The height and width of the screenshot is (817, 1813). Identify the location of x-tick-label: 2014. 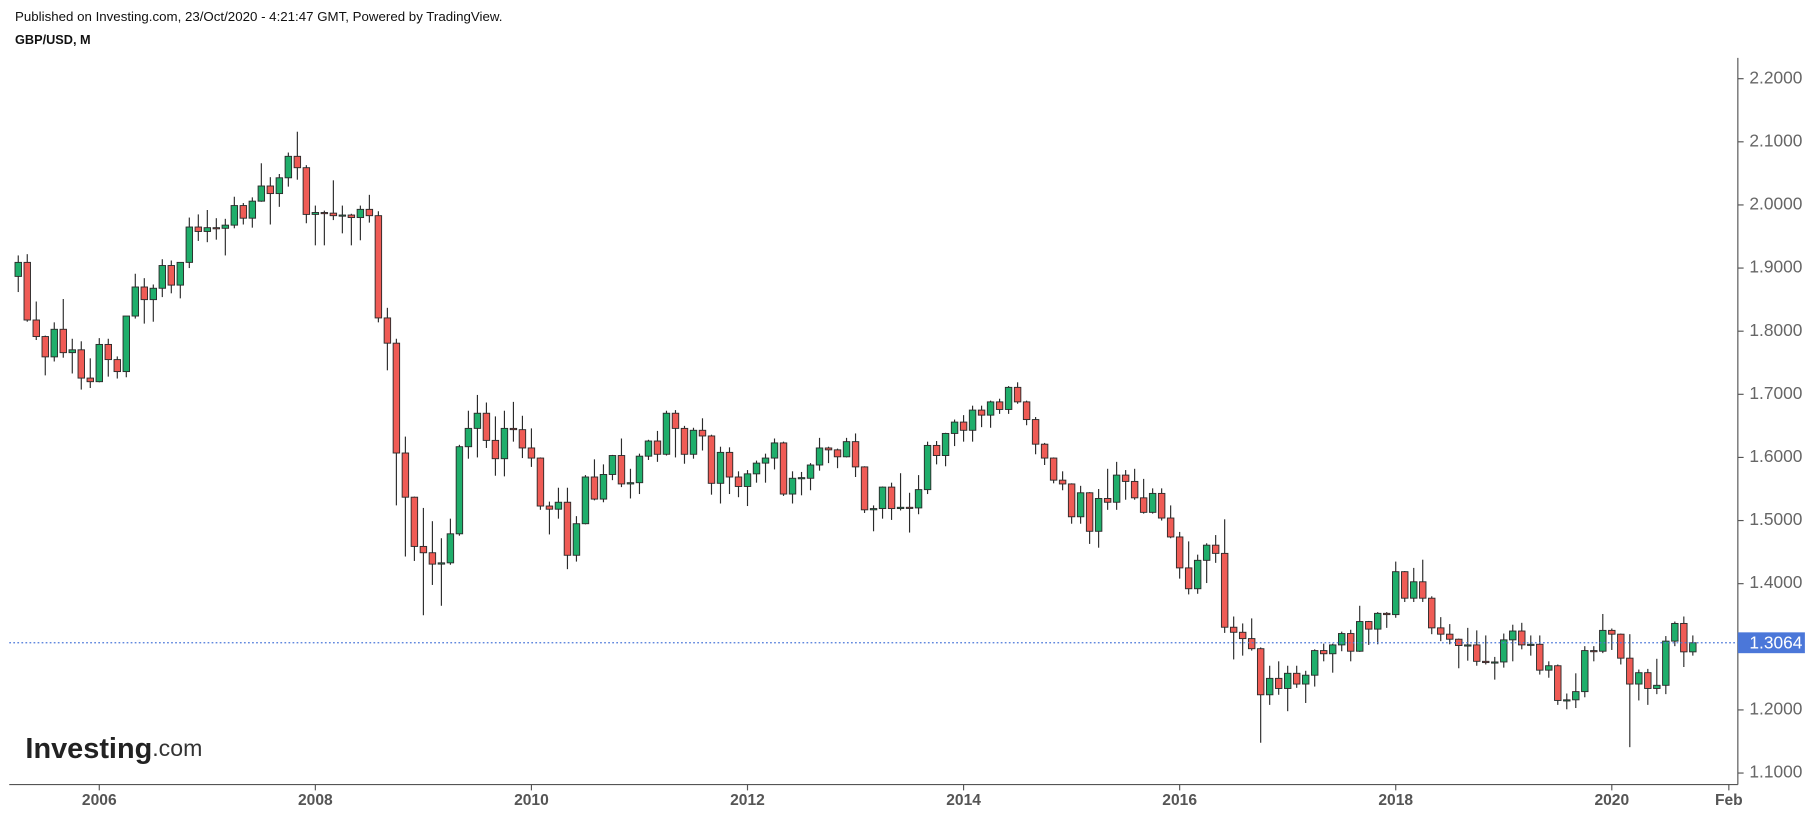
(963, 800).